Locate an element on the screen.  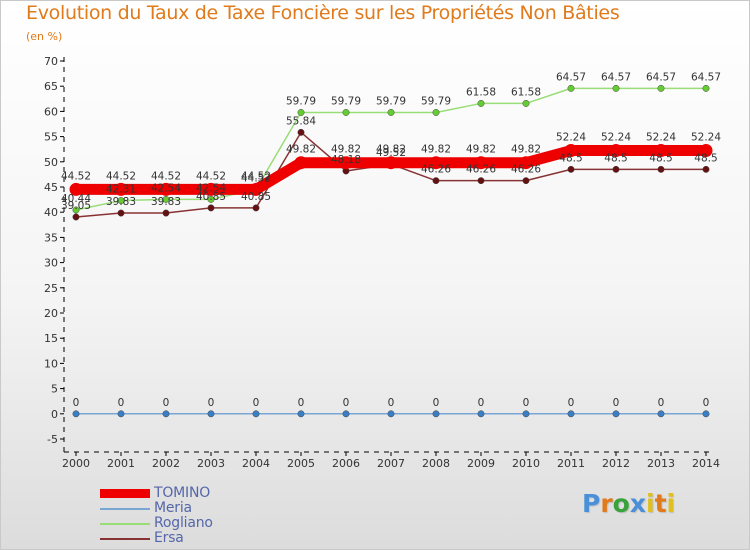
legend-item-ersa: Ersa is located at coordinates (200, 538).